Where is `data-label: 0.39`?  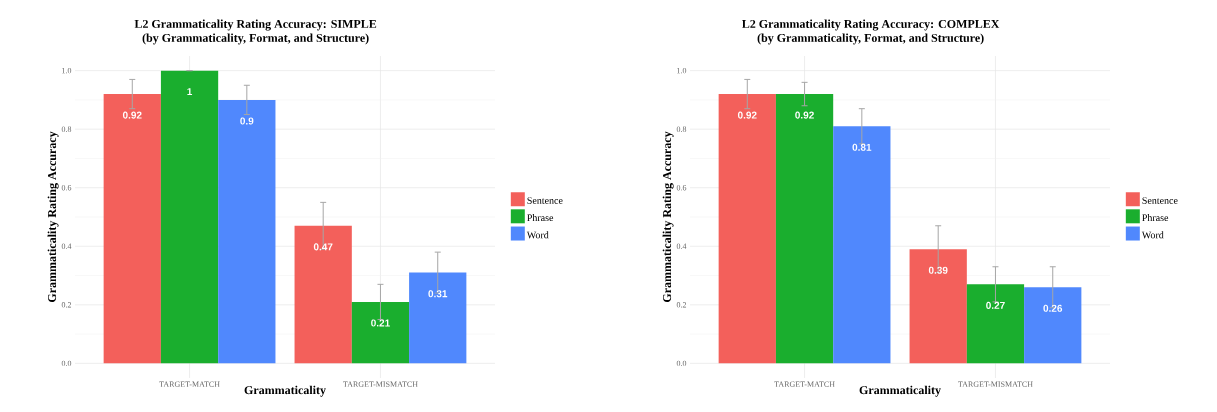 data-label: 0.39 is located at coordinates (938, 270).